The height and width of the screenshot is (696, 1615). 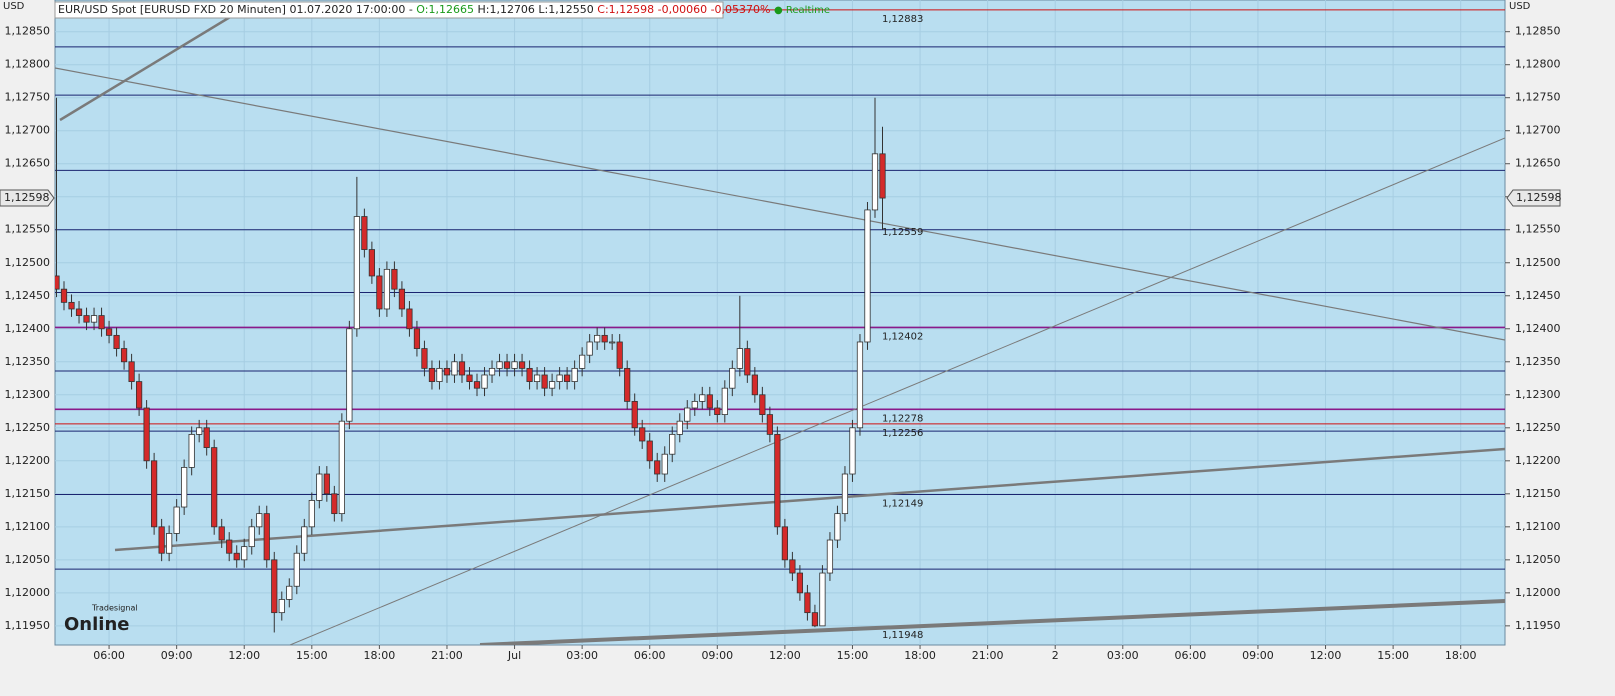 What do you see at coordinates (1538, 592) in the screenshot?
I see `y-tick-label-right: 1,12000` at bounding box center [1538, 592].